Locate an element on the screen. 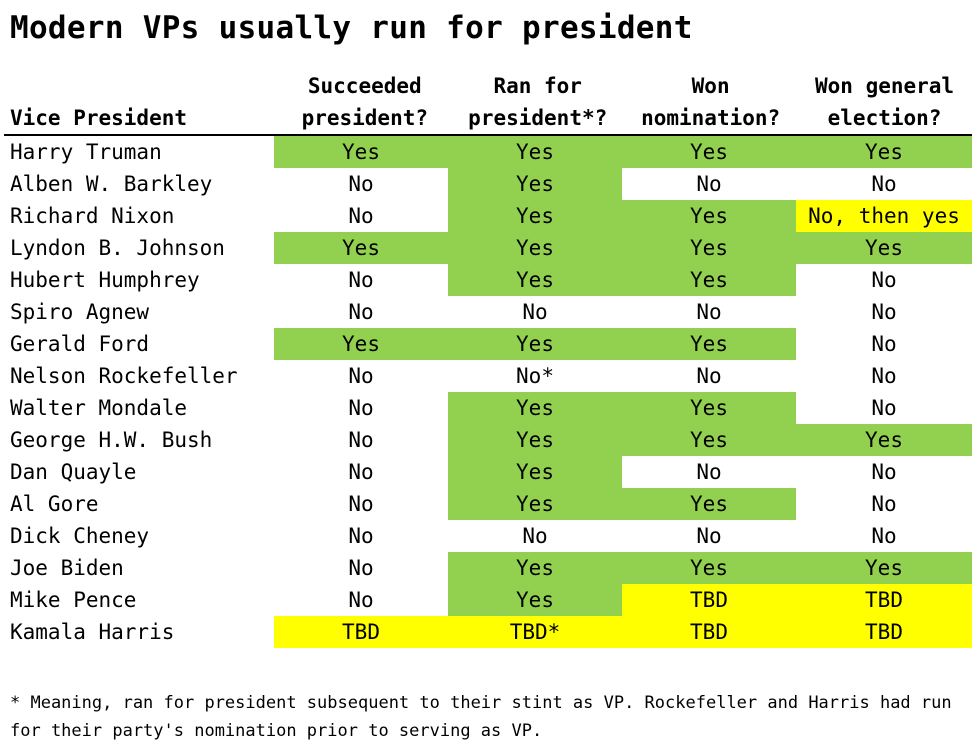 This screenshot has width=980, height=754. vp-name-cell: Lyndon B. Johnson is located at coordinates (117, 248).